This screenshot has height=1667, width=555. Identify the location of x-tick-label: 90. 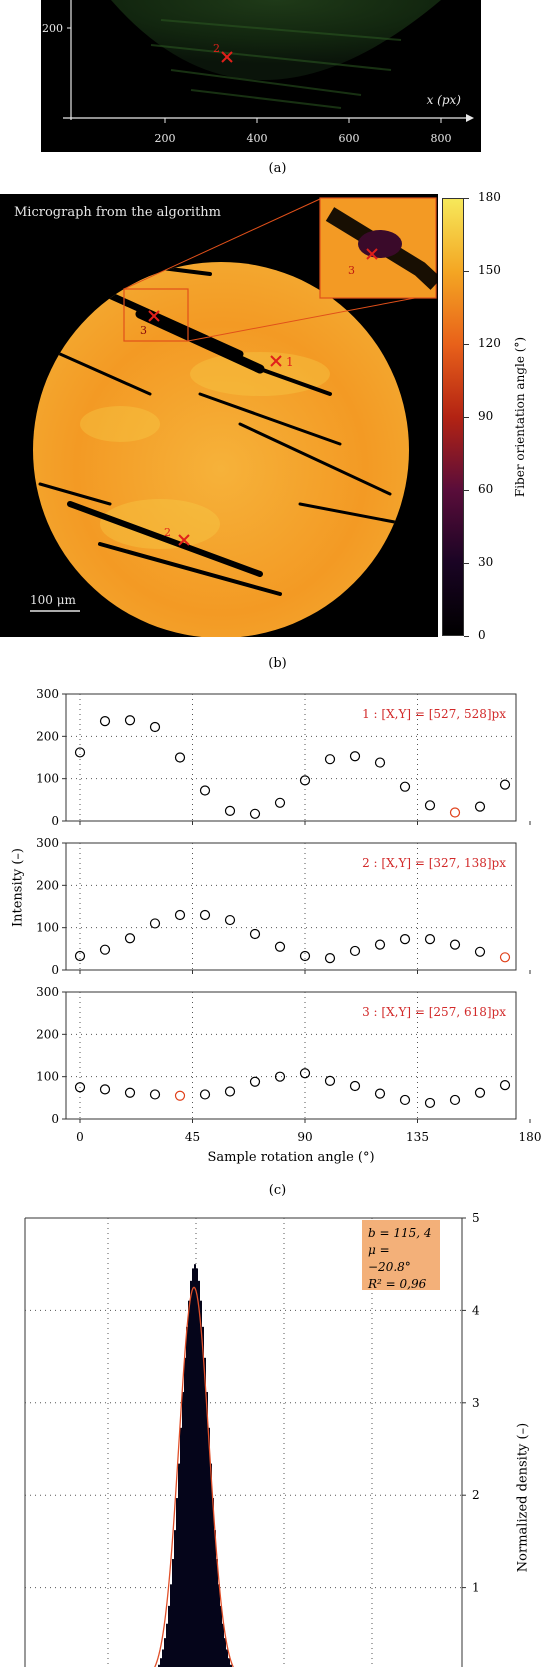
(304, 1137).